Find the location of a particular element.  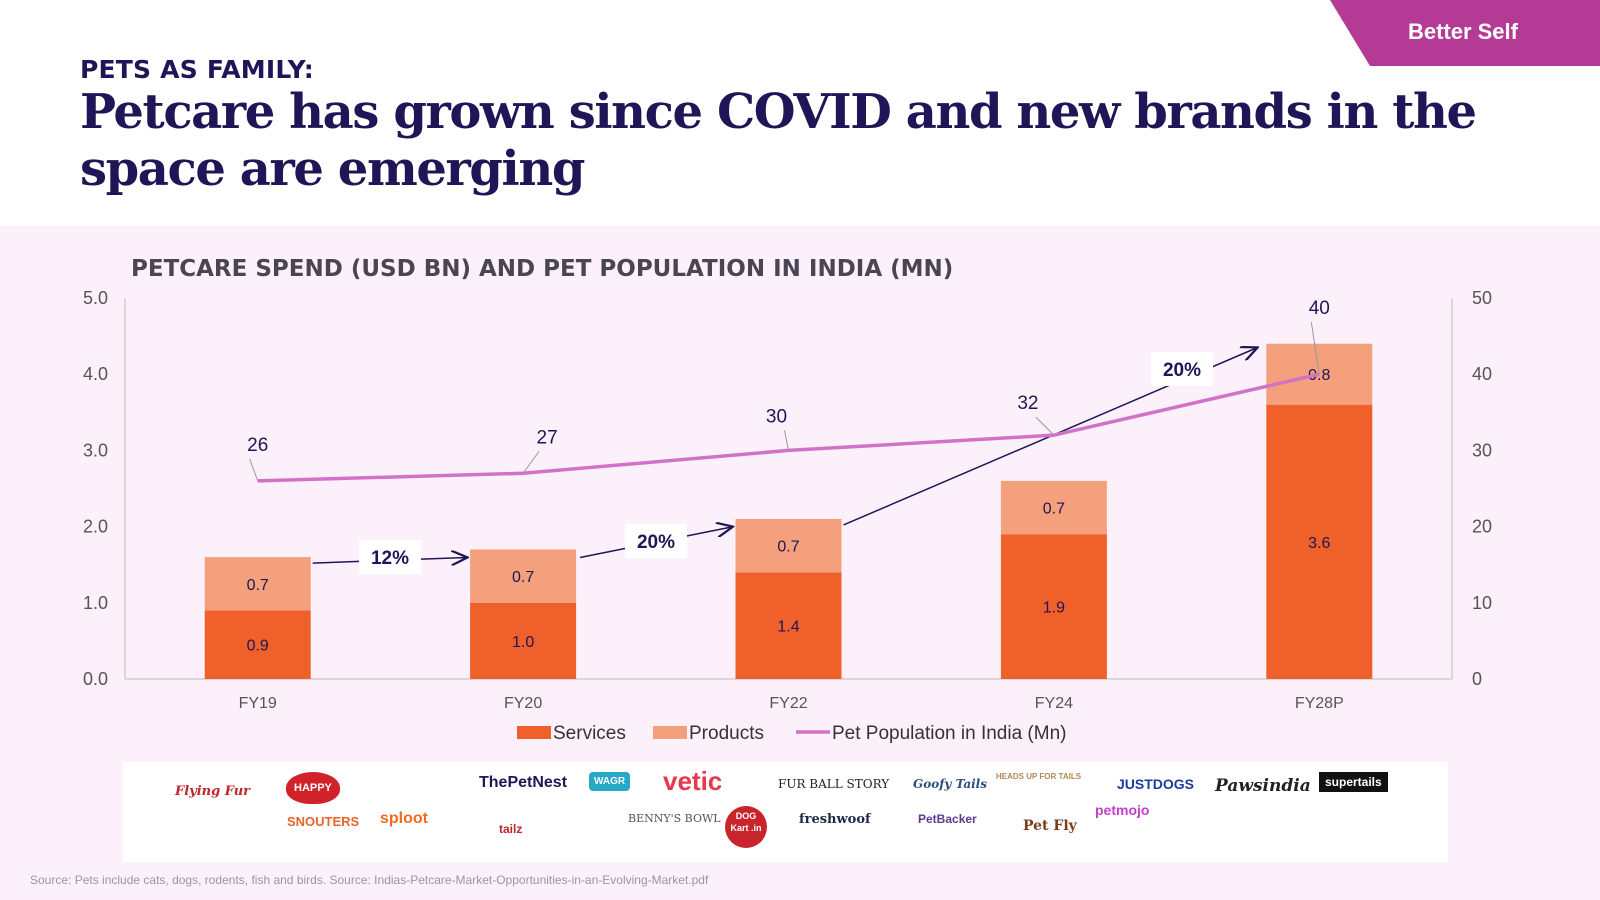

population-line: 26 27 30 32 40 is located at coordinates (788, 390).